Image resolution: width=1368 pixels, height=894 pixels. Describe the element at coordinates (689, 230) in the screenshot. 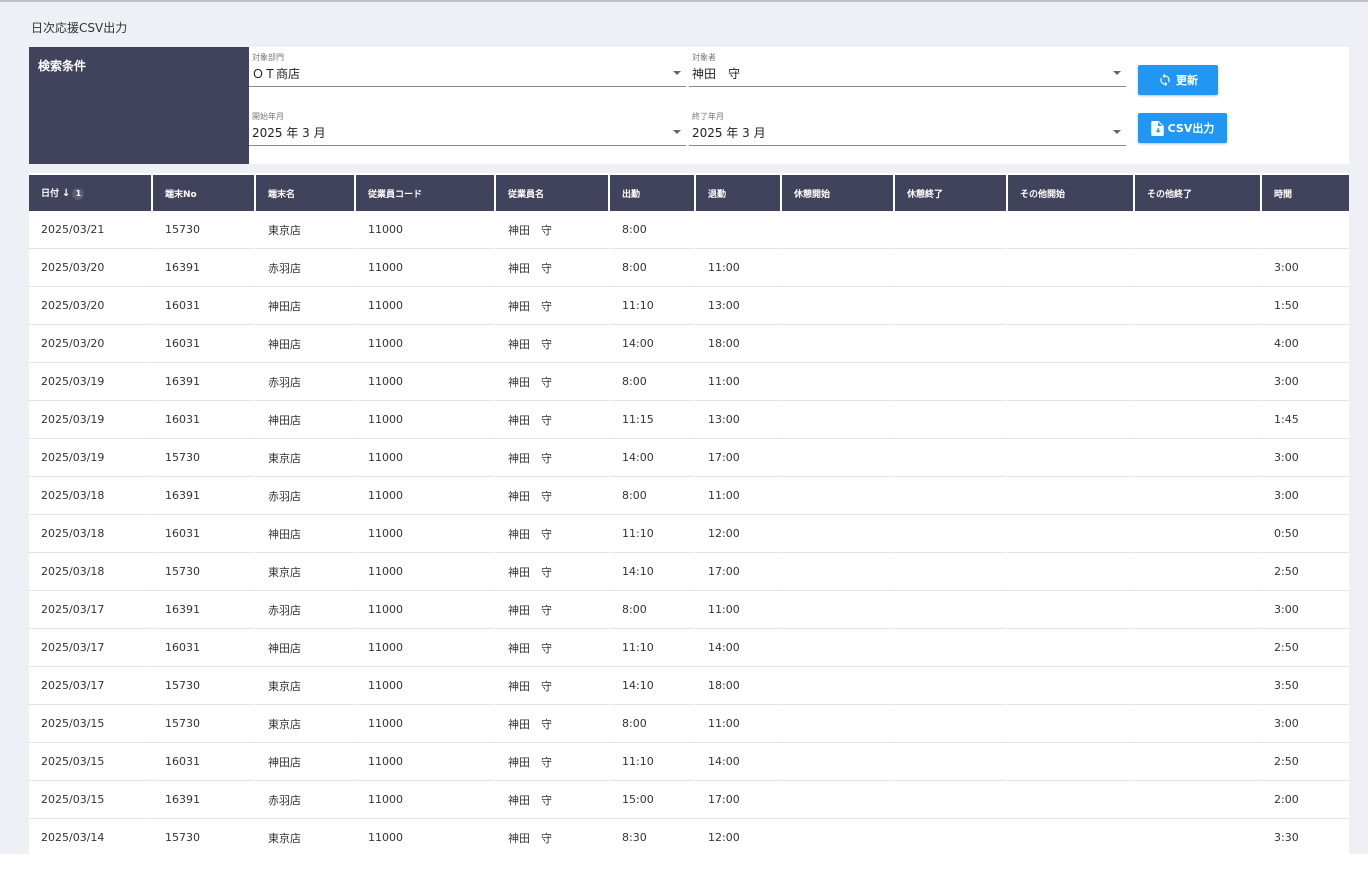

I see `table-row: 2025/03/21 15730 東京店 11000 神田 守 8:00` at that location.